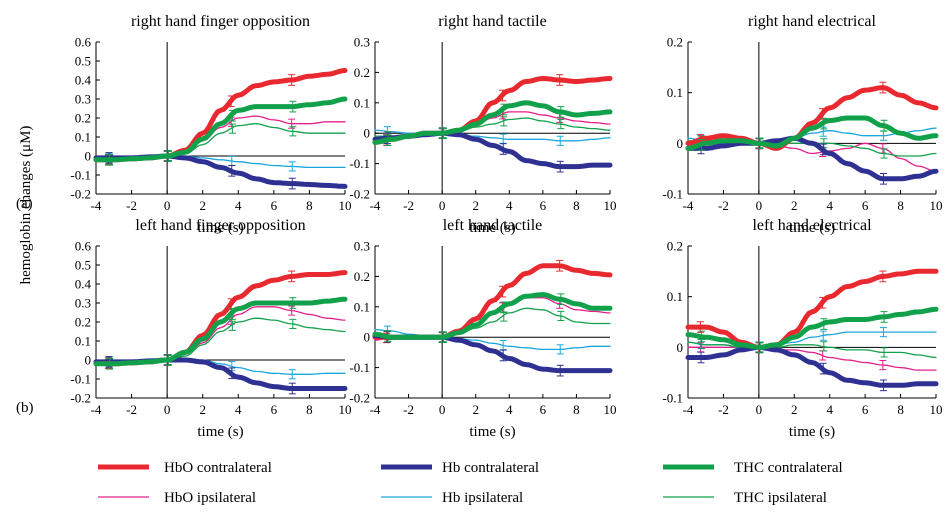 Image resolution: width=950 pixels, height=514 pixels. Describe the element at coordinates (812, 158) in the screenshot. I see `series-line-hb-contralateral` at that location.